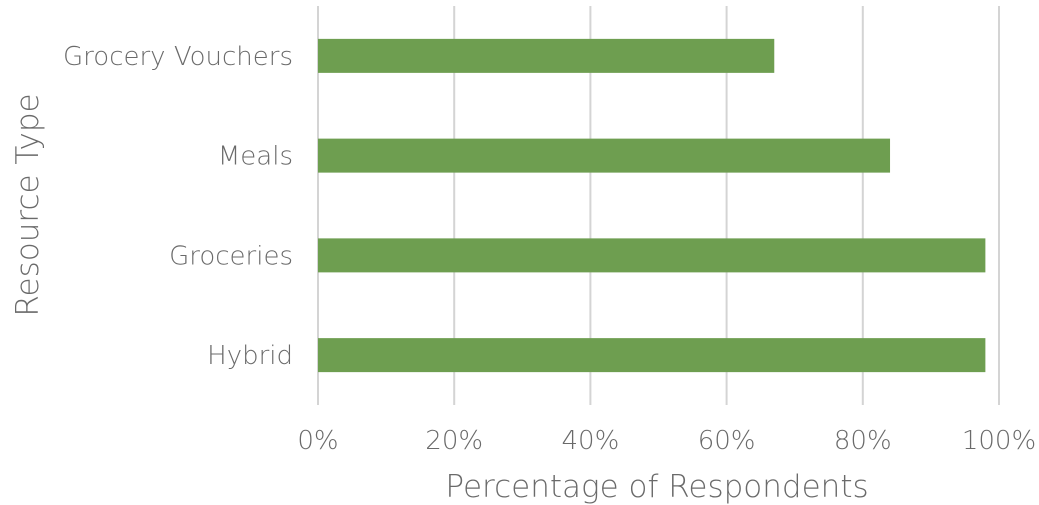 This screenshot has height=505, width=1039. Describe the element at coordinates (454, 441) in the screenshot. I see `x-tick-label: 20%` at that location.